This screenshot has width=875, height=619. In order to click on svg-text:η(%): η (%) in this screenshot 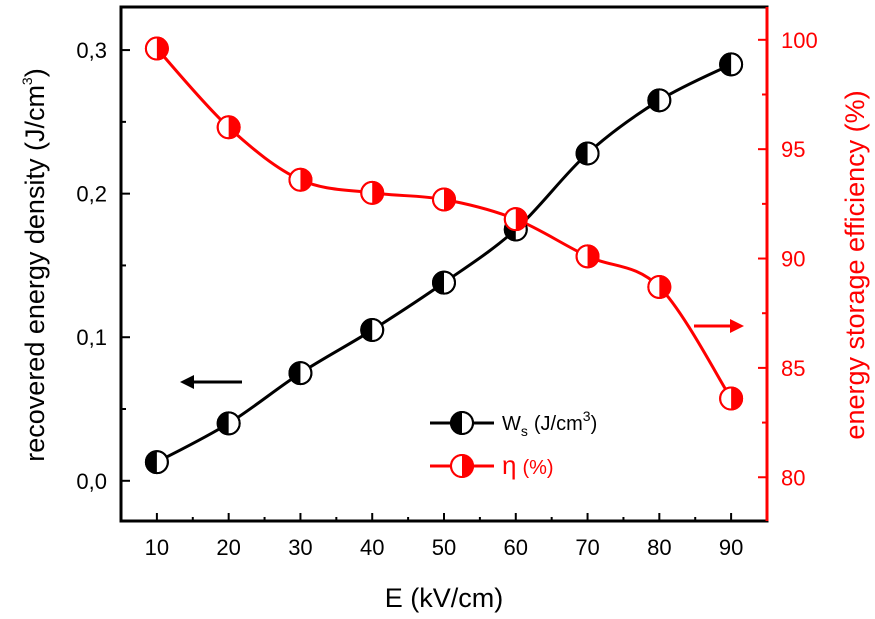, I will do `click(528, 465)`.